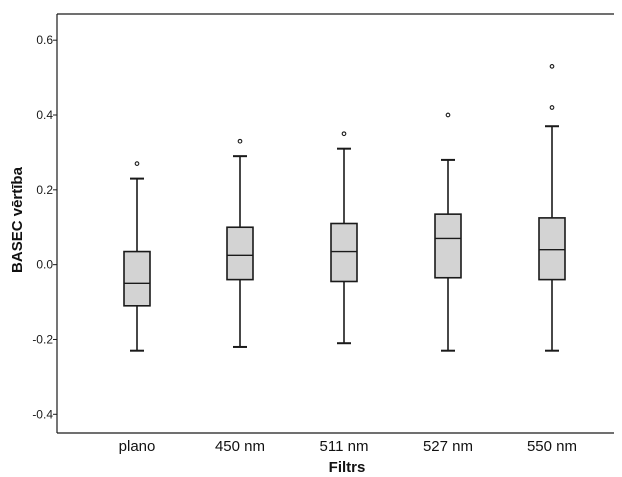 The image size is (622, 477). Describe the element at coordinates (240, 446) in the screenshot. I see `x-tick-label: 450 nm` at that location.